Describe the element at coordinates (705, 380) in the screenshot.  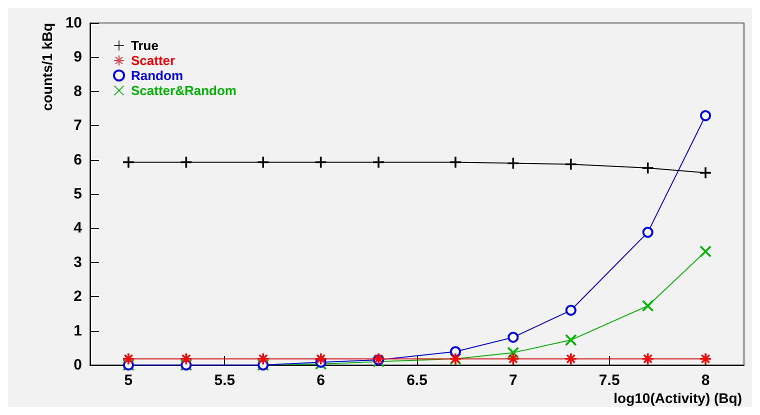
I see `x-tick-label: 8` at that location.